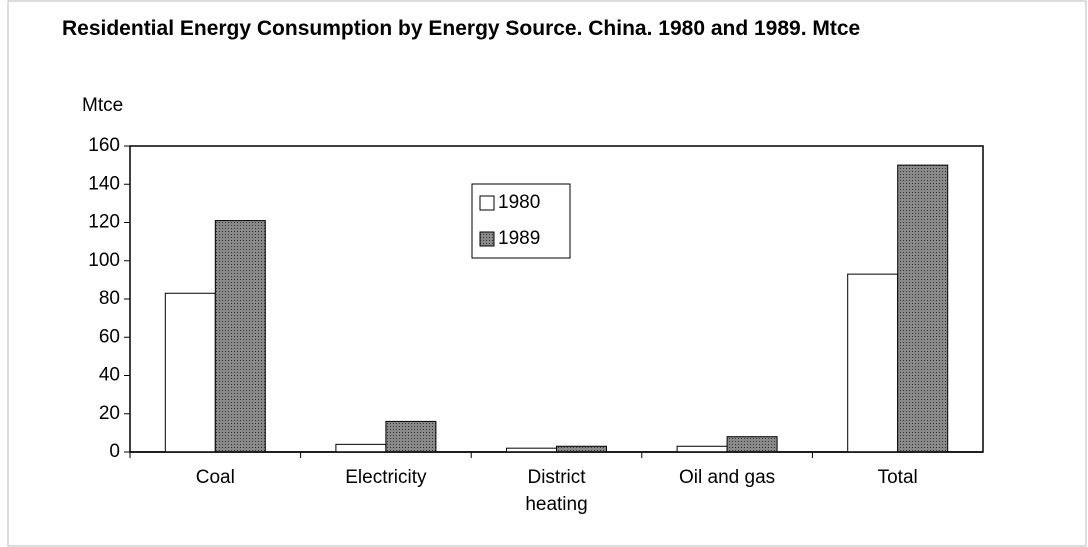 The width and height of the screenshot is (1088, 547). Describe the element at coordinates (109, 336) in the screenshot. I see `y-tick-label: 60` at that location.